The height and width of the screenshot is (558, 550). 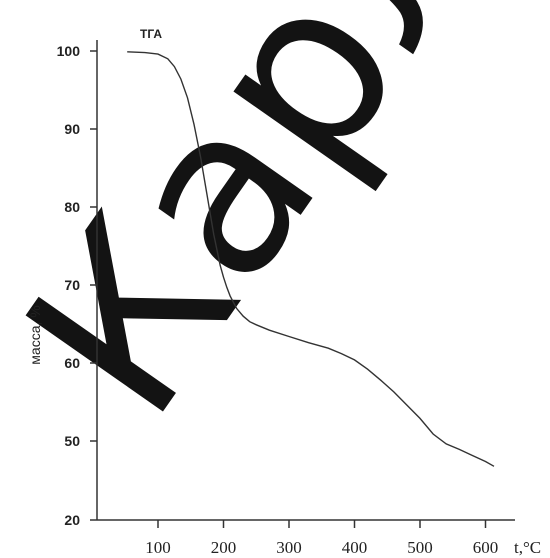 What do you see at coordinates (527, 547) in the screenshot?
I see `x-axis-title: t,°C` at bounding box center [527, 547].